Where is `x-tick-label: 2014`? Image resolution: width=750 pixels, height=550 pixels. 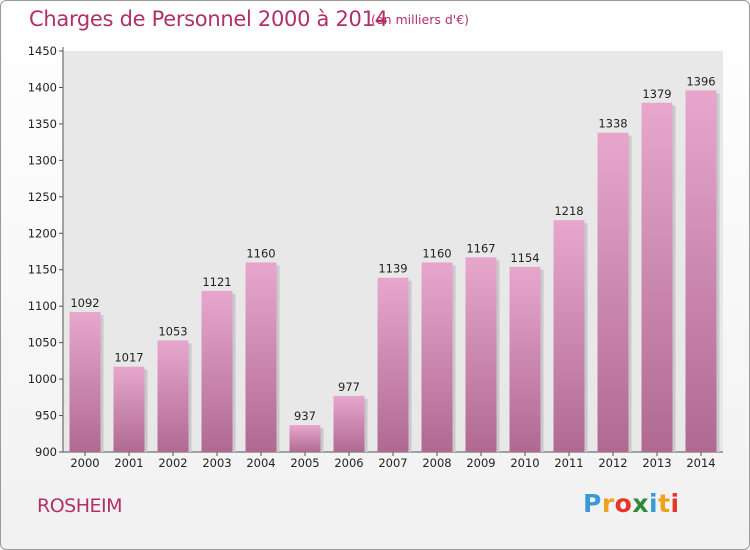
x-tick-label: 2014 is located at coordinates (700, 463).